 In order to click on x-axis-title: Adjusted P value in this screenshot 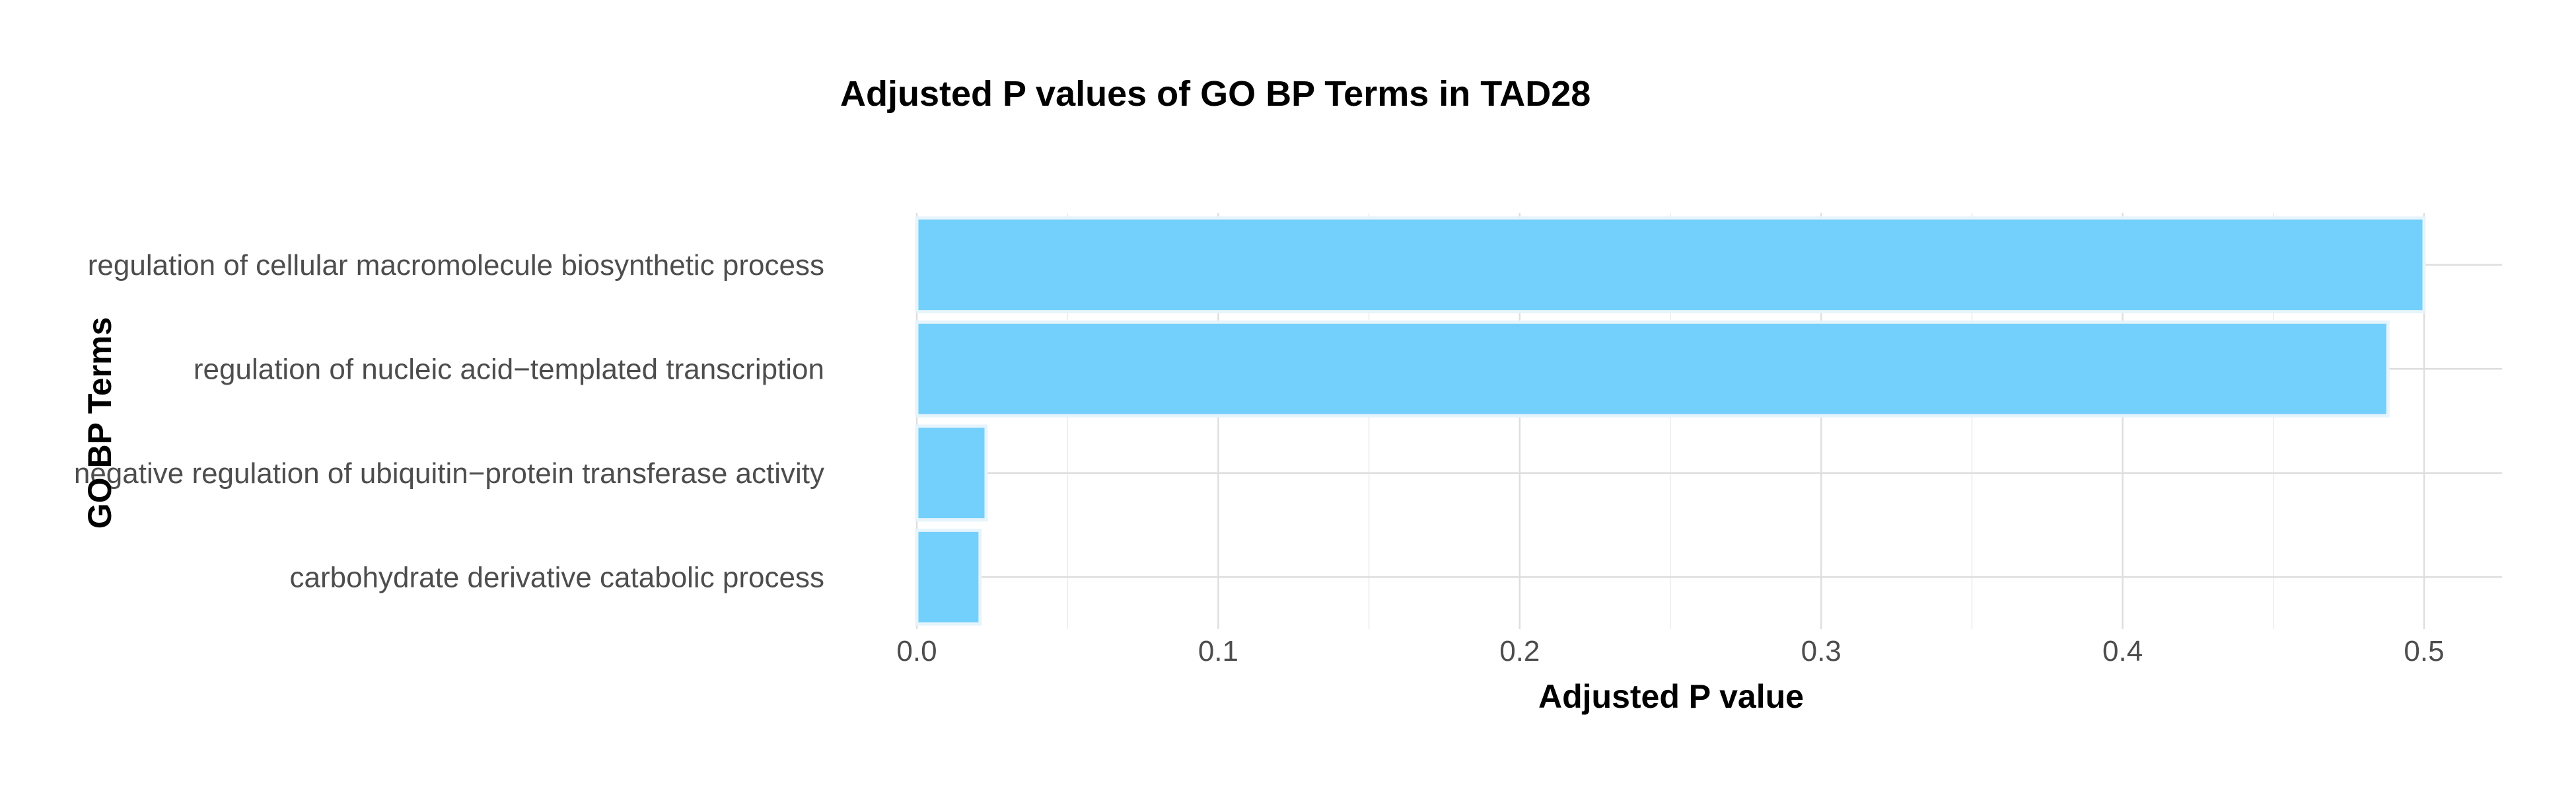, I will do `click(1671, 697)`.